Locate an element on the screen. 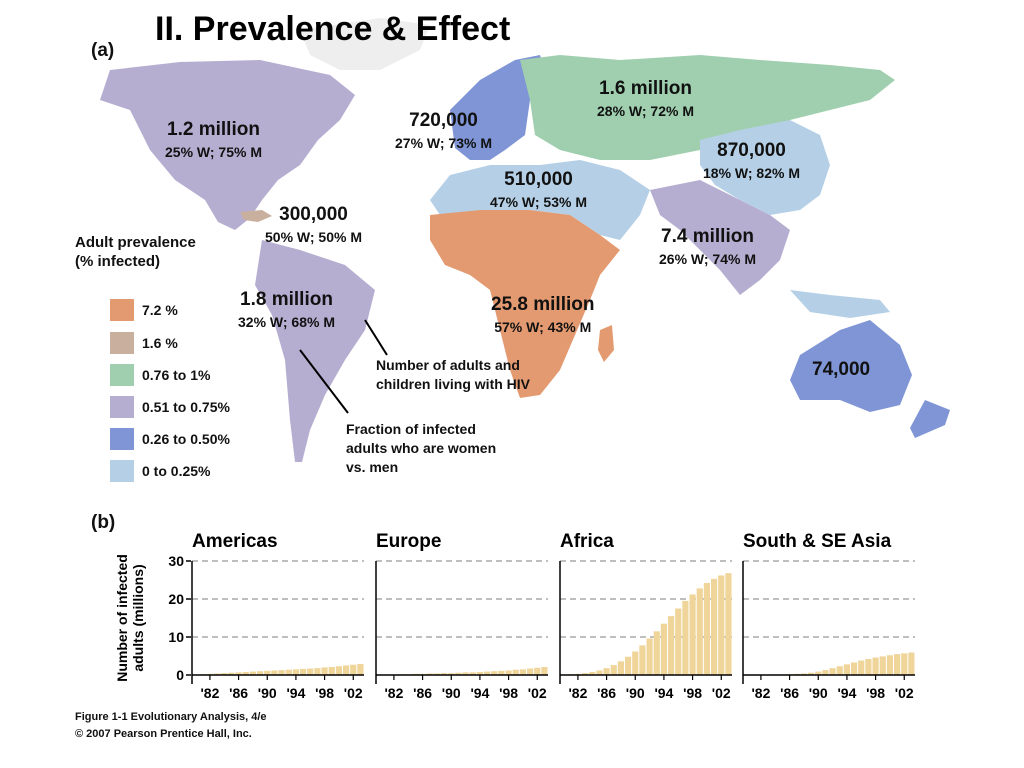 The height and width of the screenshot is (768, 1024). map-north-africa-middle-east is located at coordinates (540, 200).